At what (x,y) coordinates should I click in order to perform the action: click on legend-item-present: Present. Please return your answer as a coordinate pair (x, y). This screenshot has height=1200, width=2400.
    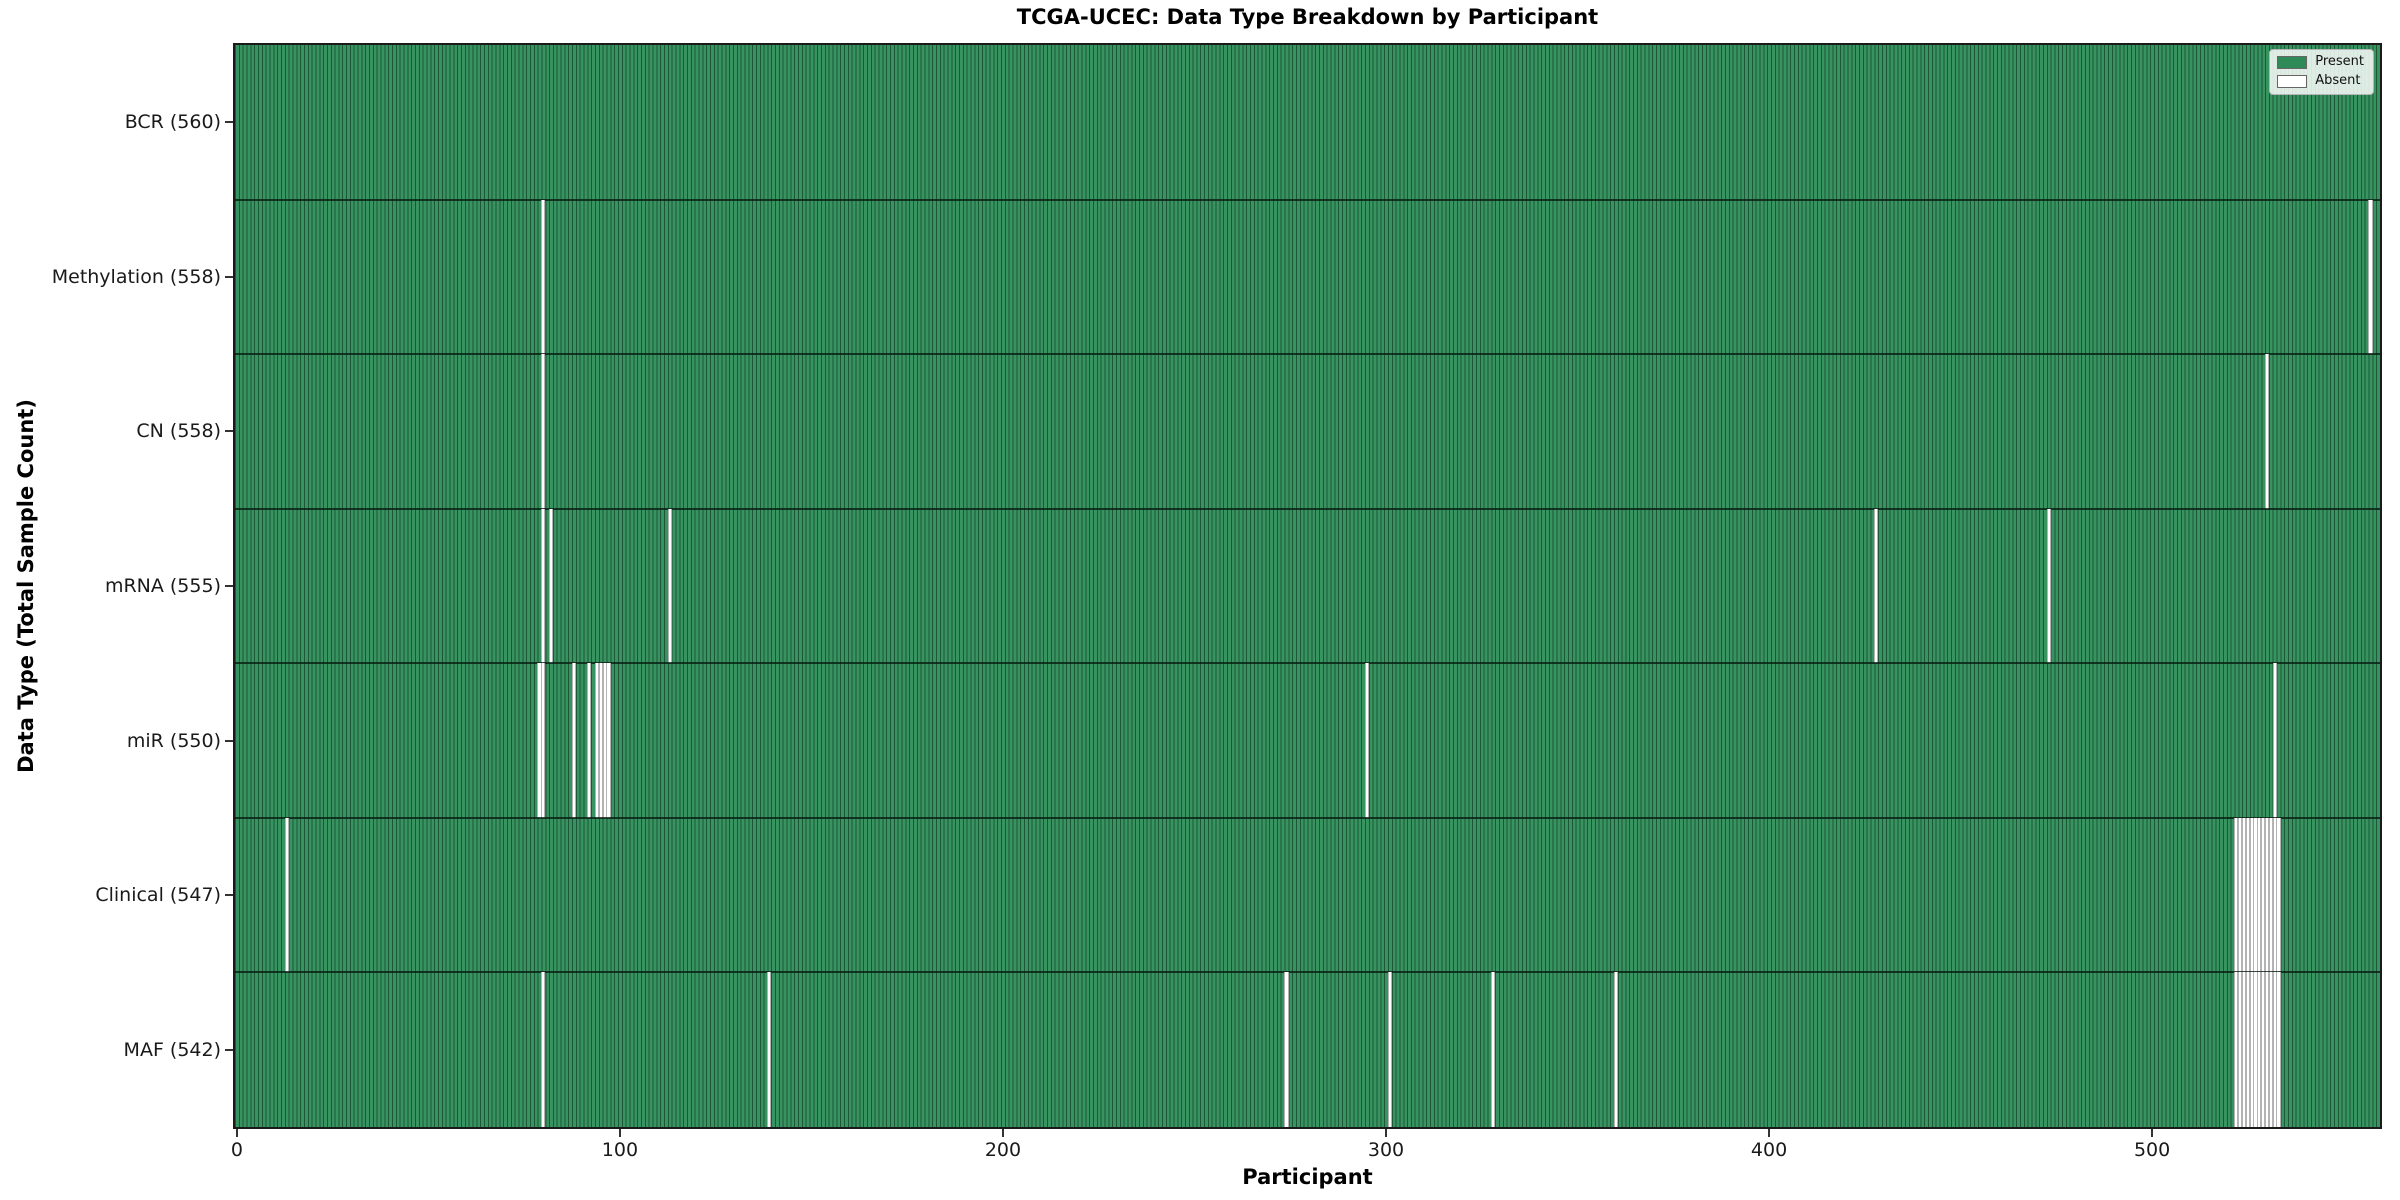
    Looking at the image, I should click on (2320, 62).